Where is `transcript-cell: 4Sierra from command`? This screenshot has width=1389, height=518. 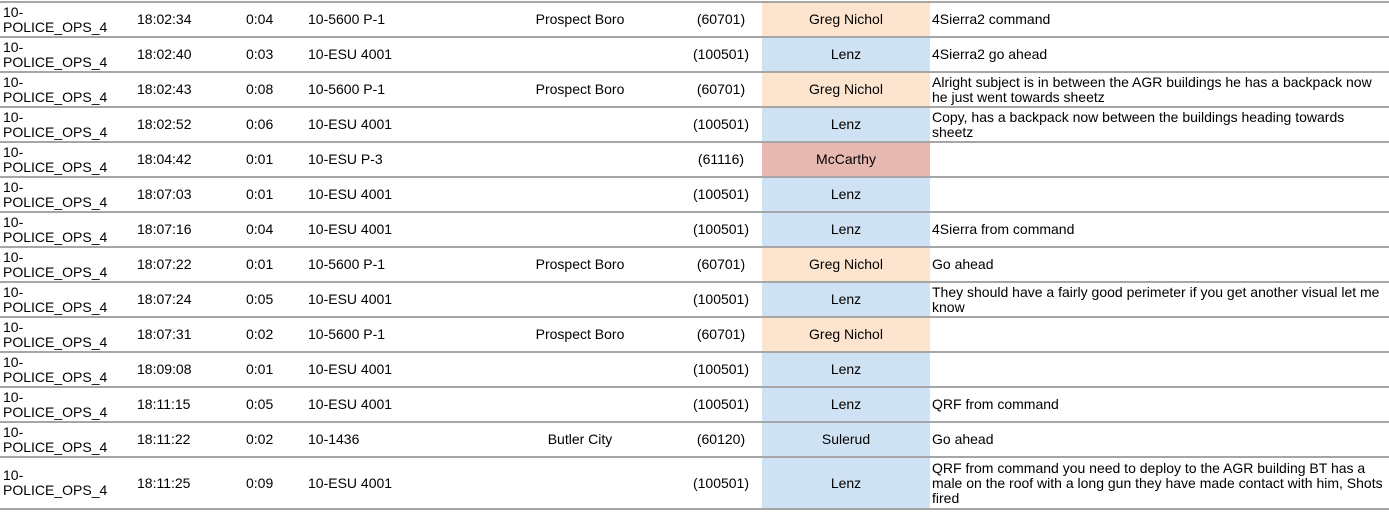 transcript-cell: 4Sierra from command is located at coordinates (1159, 229).